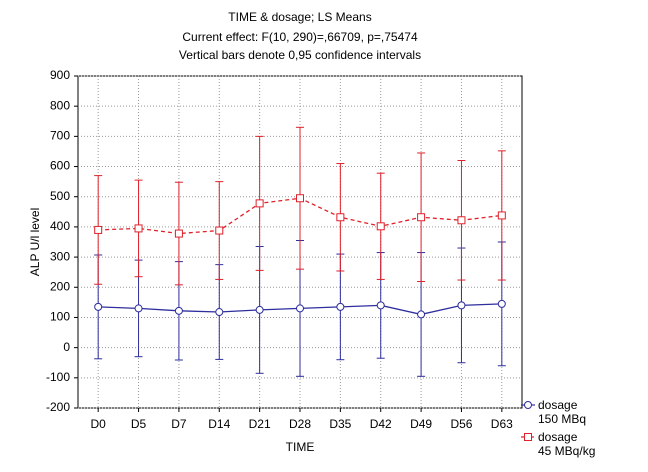  I want to click on y-axis-label: ALP U/l level, so click(35, 242).